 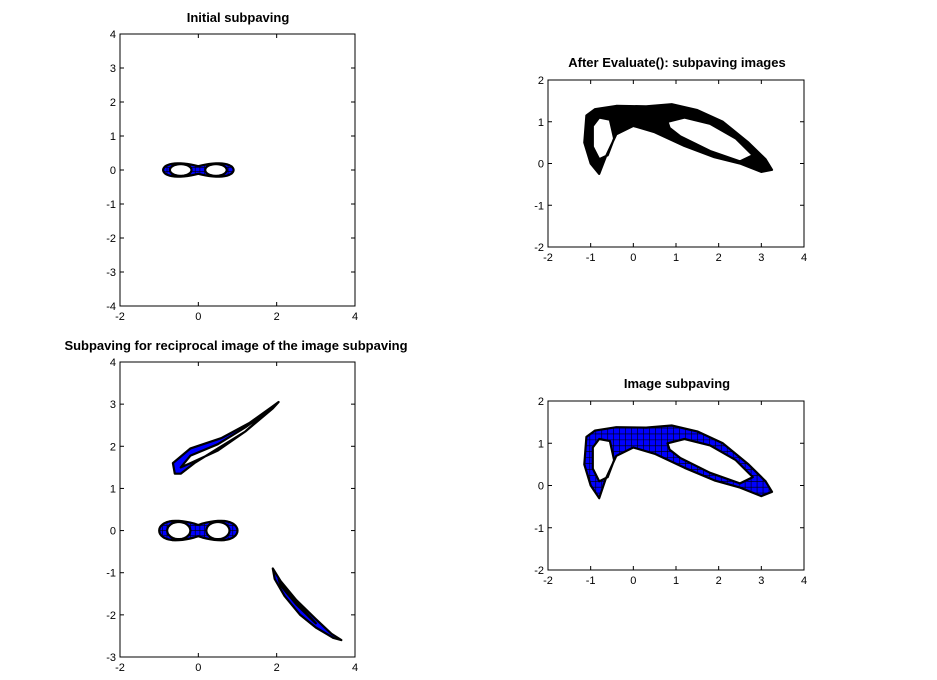 What do you see at coordinates (676, 62) in the screenshot?
I see `plot-title: After Evaluate(): subpaving images` at bounding box center [676, 62].